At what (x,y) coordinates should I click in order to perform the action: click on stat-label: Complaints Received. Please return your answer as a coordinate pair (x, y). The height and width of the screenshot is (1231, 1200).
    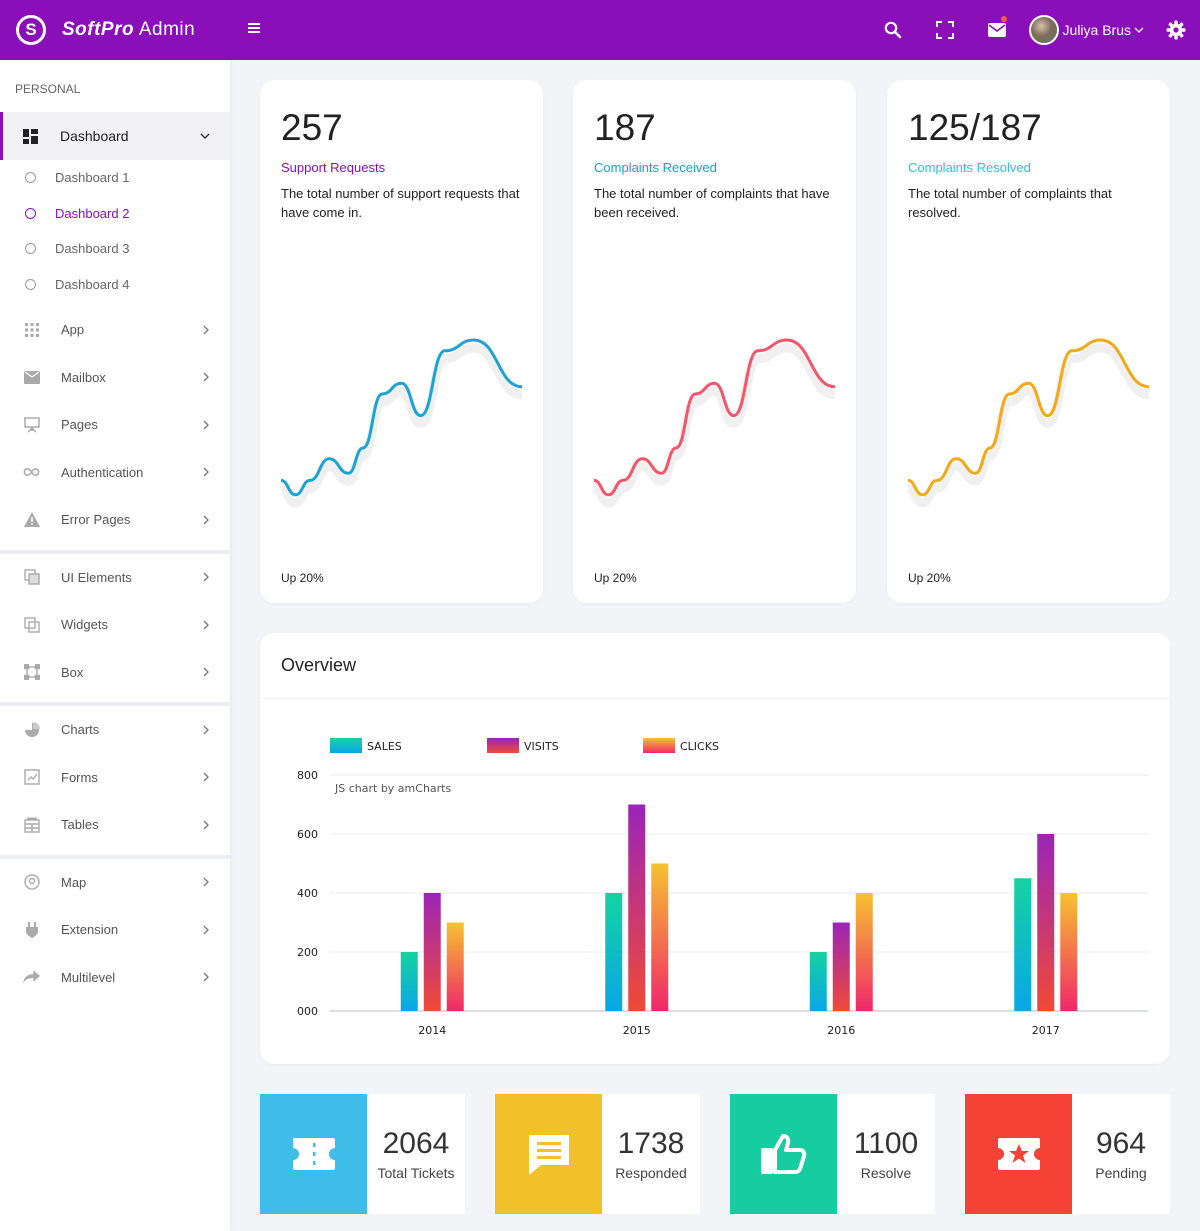
    Looking at the image, I should click on (655, 167).